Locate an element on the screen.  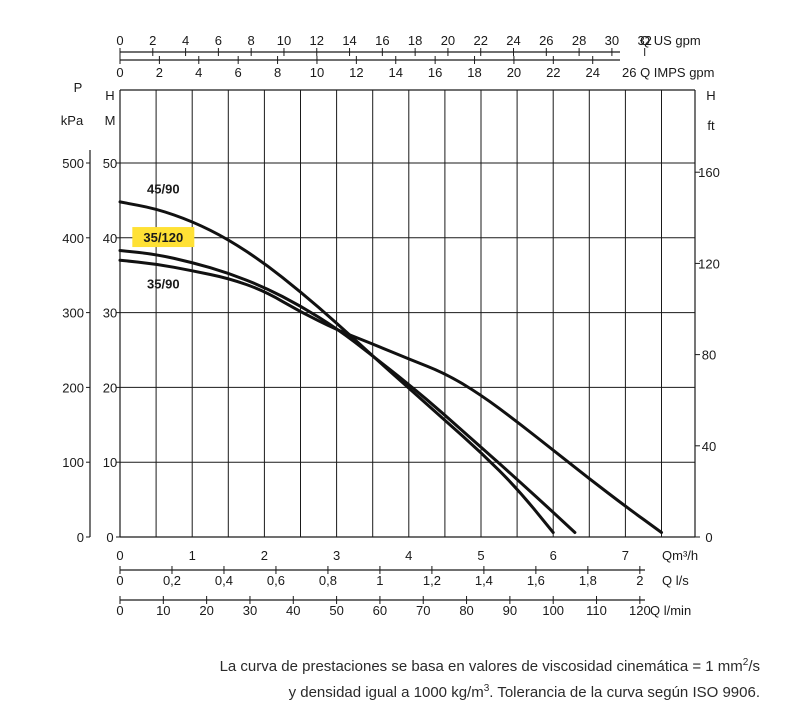
flow-m3h-tick-label: 5 is located at coordinates (480, 555).